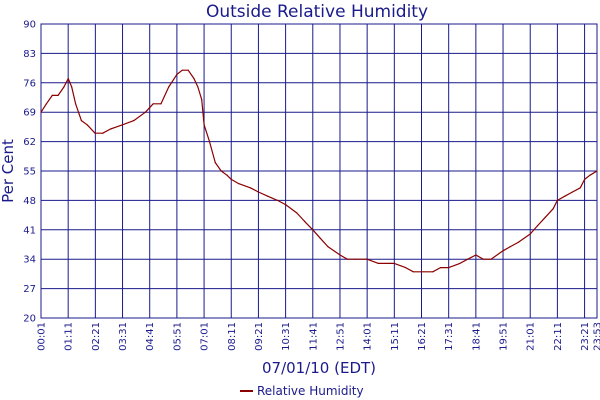  What do you see at coordinates (29, 230) in the screenshot?
I see `y-tick-label: 41` at bounding box center [29, 230].